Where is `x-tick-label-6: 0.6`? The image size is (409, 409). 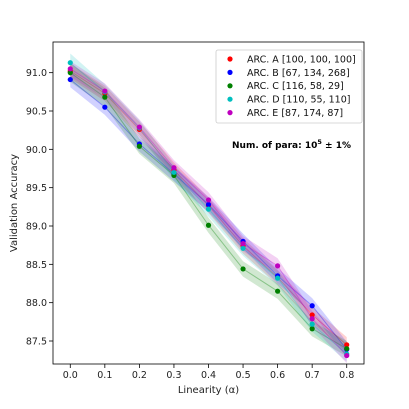
x-tick-label-6: 0.6 is located at coordinates (277, 375).